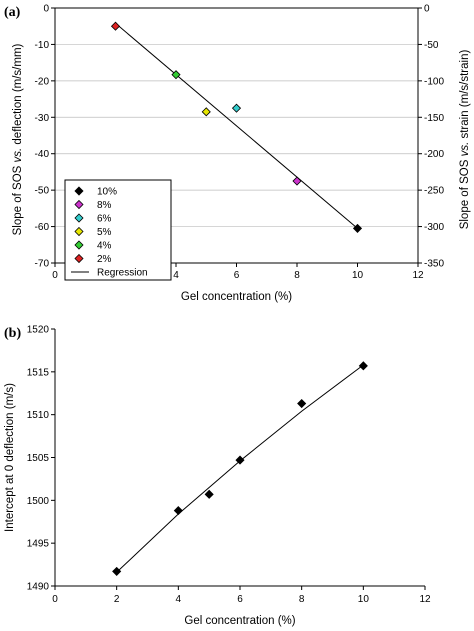  Describe the element at coordinates (38, 372) in the screenshot. I see `y-tick-label: 1515` at that location.